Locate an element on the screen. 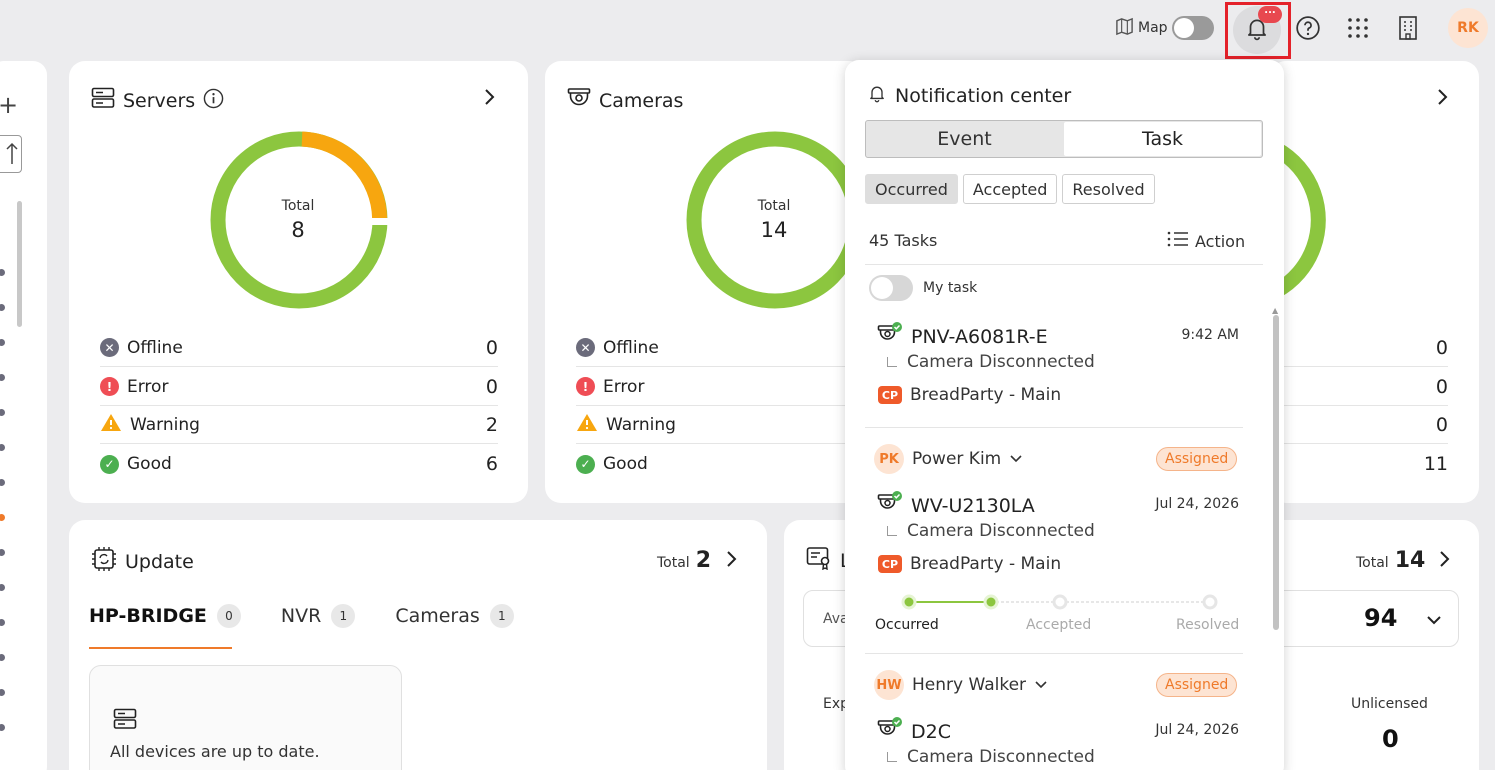 This screenshot has height=770, width=1495. update-title: Update is located at coordinates (142, 561).